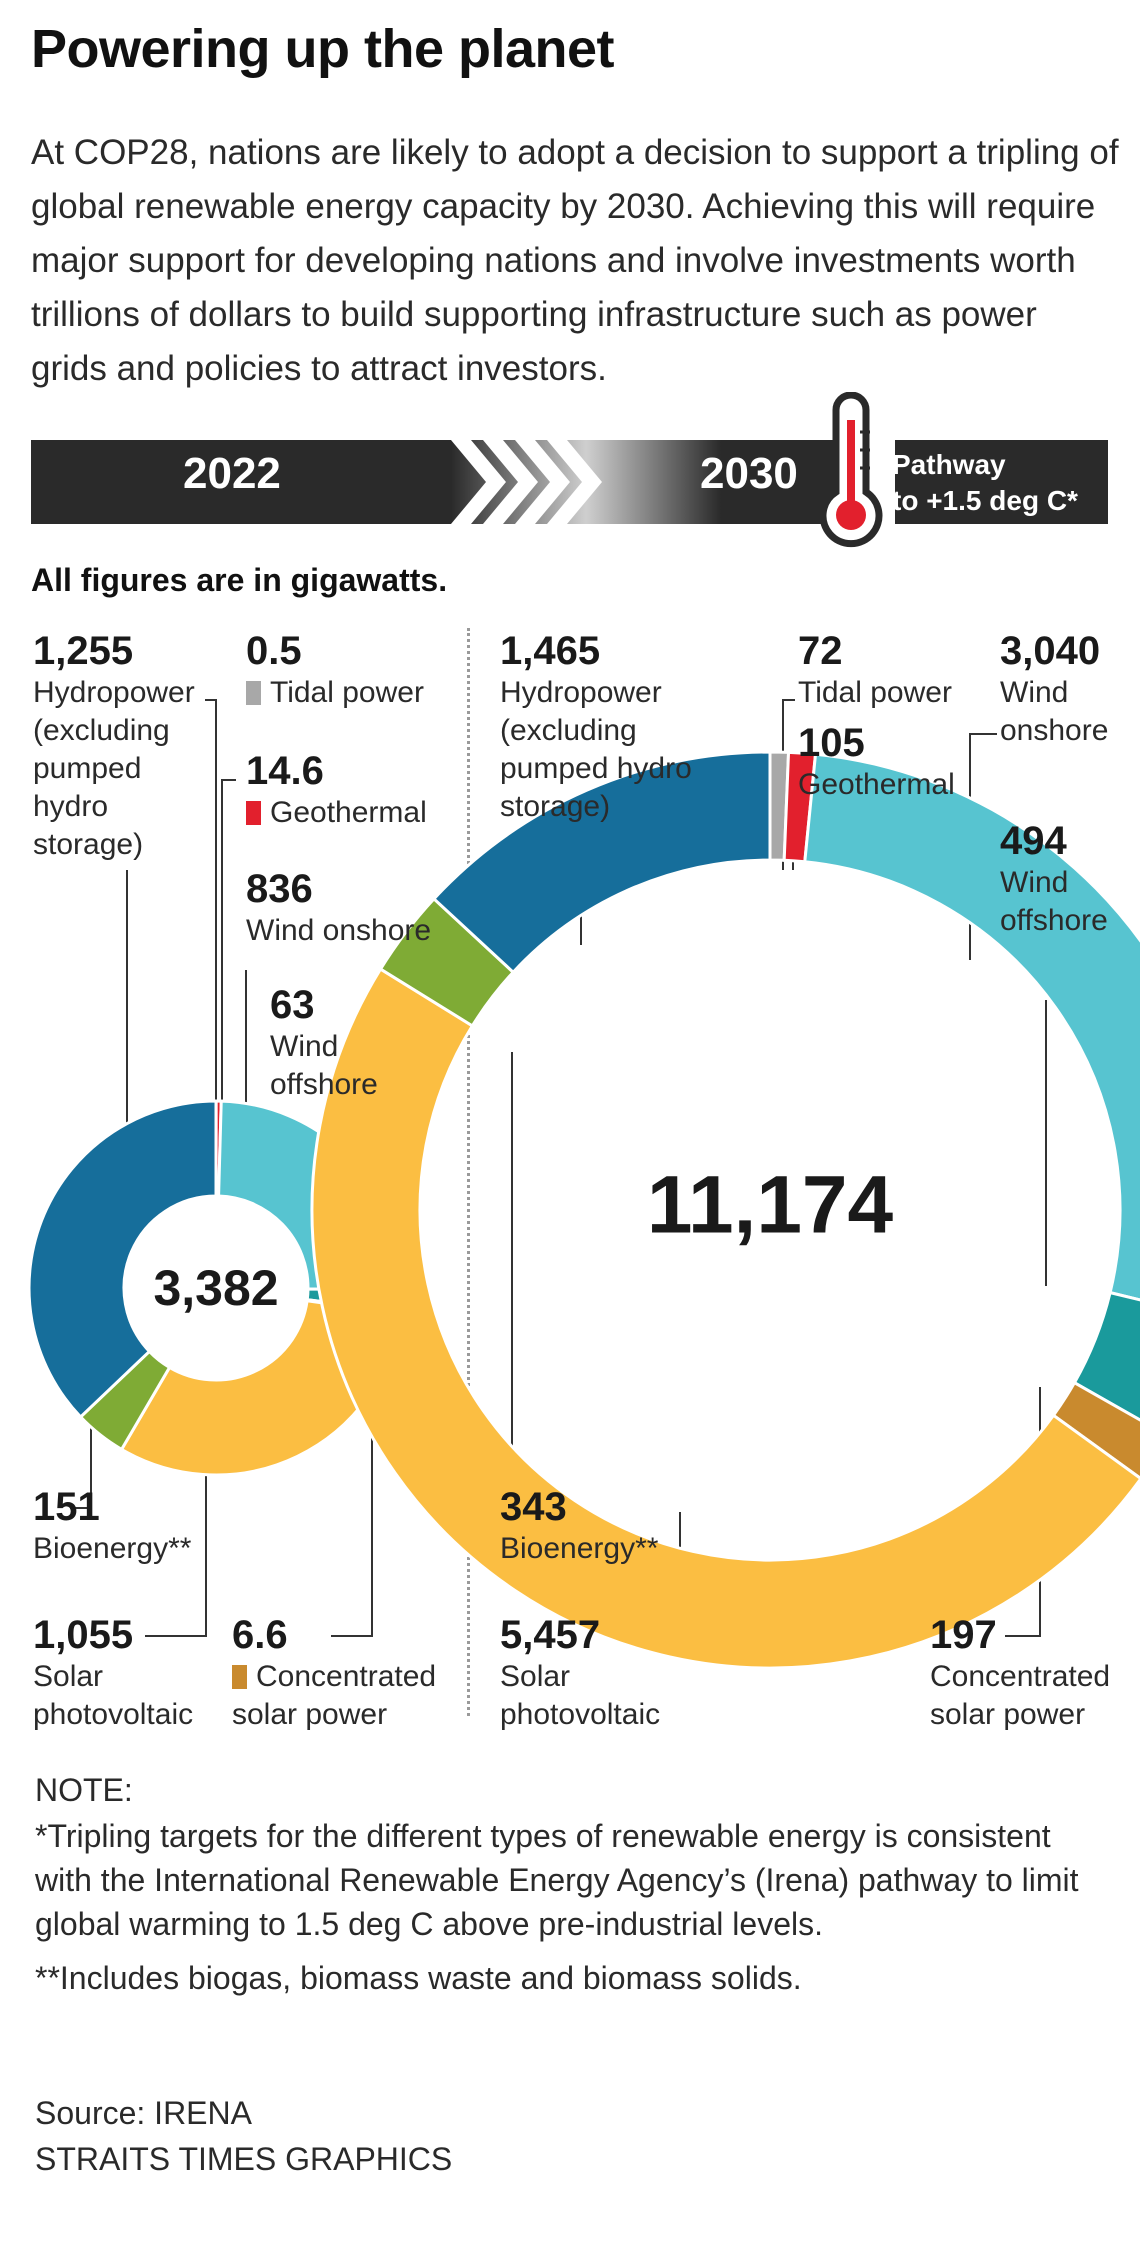 The height and width of the screenshot is (2265, 1140). What do you see at coordinates (985, 483) in the screenshot?
I see `pathway-label: Pathway to +1.5 deg C*` at bounding box center [985, 483].